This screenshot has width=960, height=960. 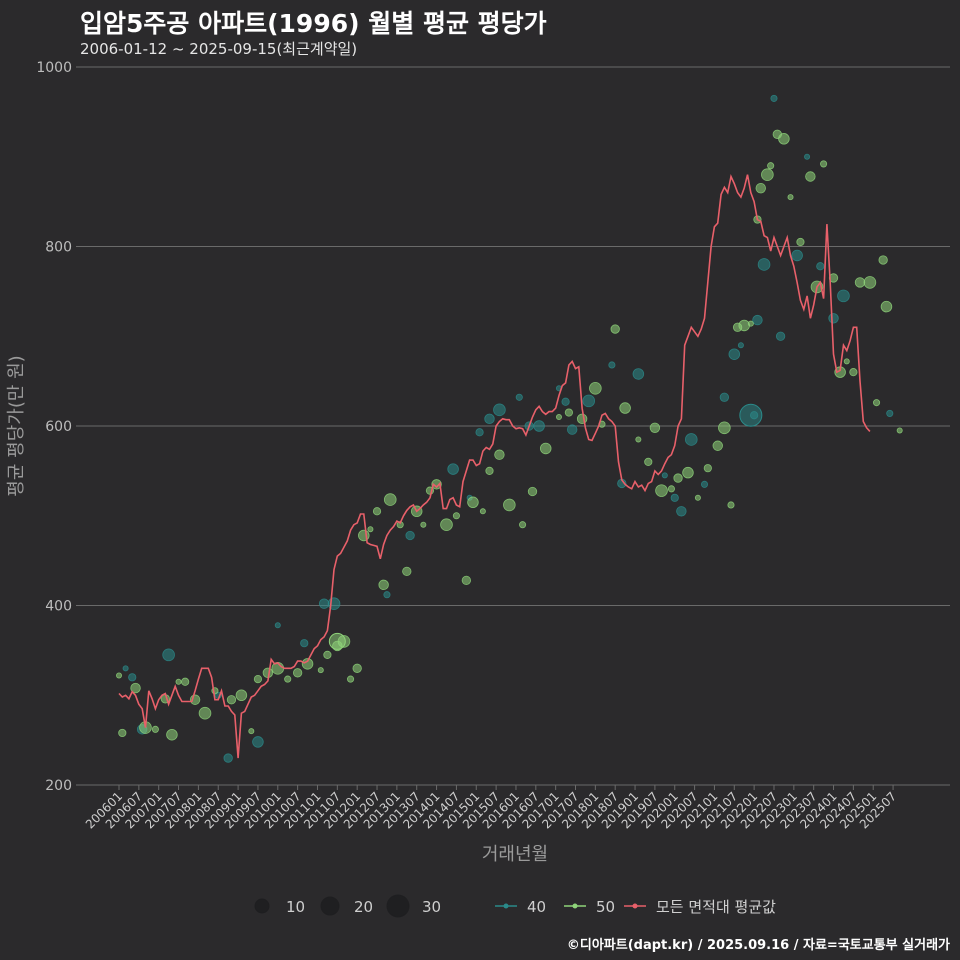 I want to click on chart-title: 입암5주공 아파트(1996) 월별 평균 평당가, so click(x=313, y=23).